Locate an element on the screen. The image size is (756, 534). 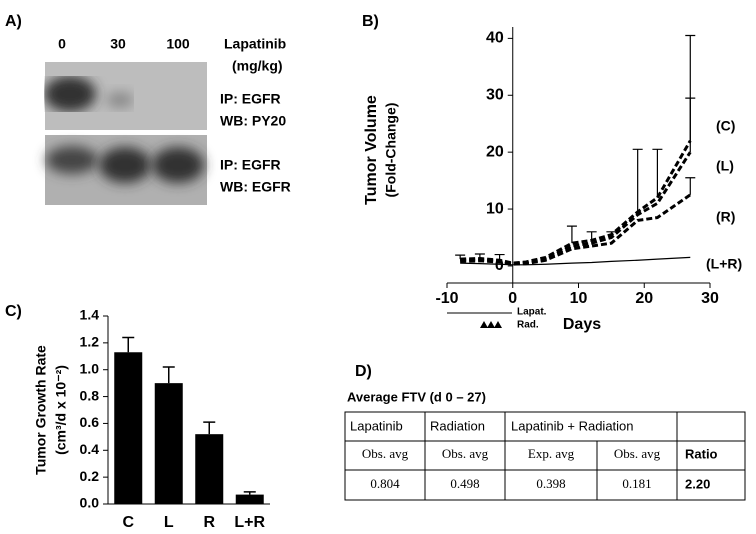
y-tick-label: 0.4 is located at coordinates (90, 449).